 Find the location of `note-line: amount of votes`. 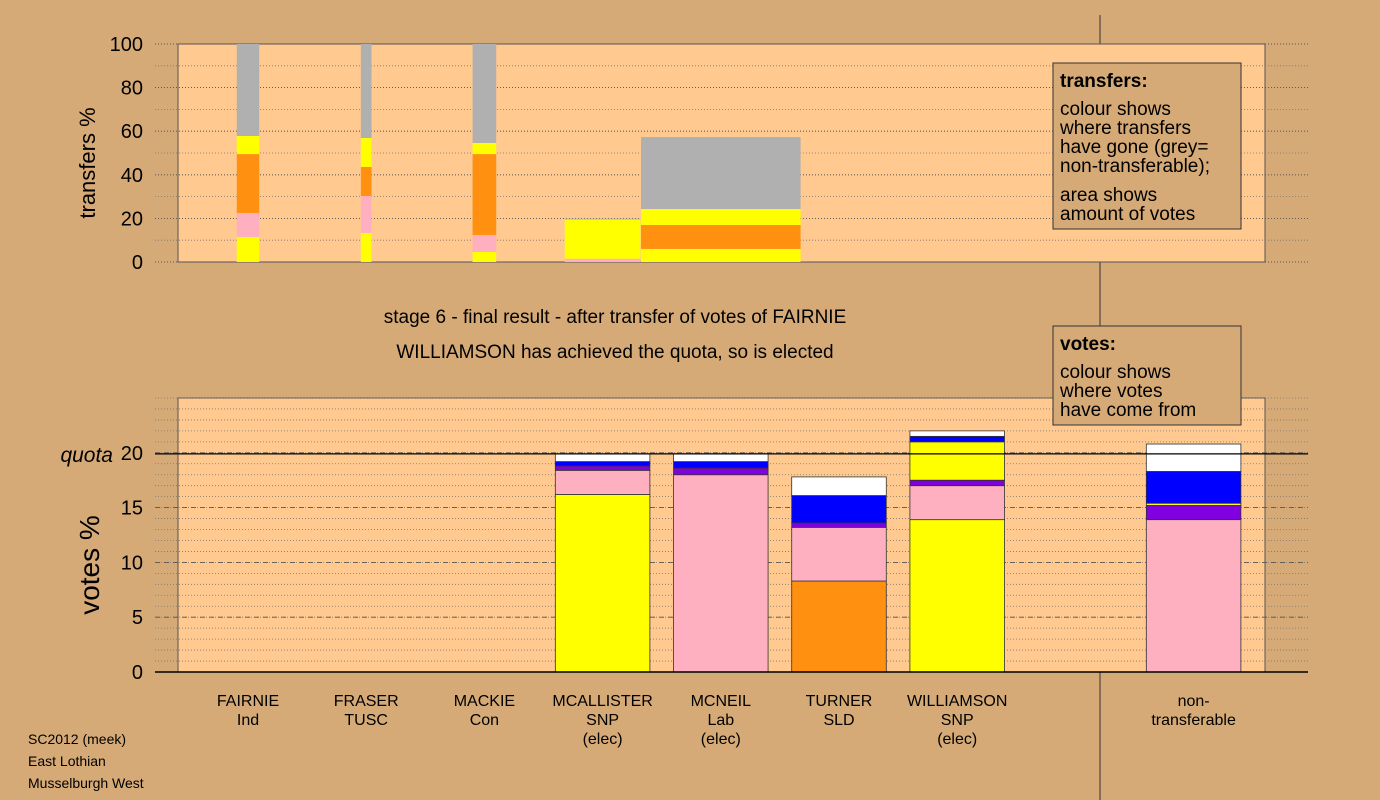

note-line: amount of votes is located at coordinates (1127, 214).